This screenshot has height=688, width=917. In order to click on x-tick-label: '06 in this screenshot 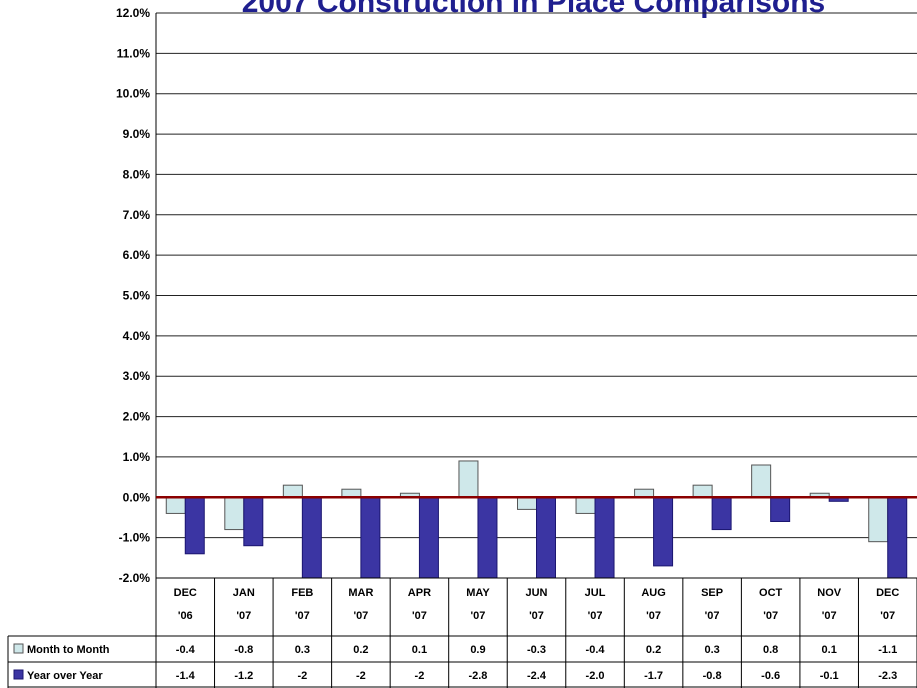, I will do `click(185, 616)`.